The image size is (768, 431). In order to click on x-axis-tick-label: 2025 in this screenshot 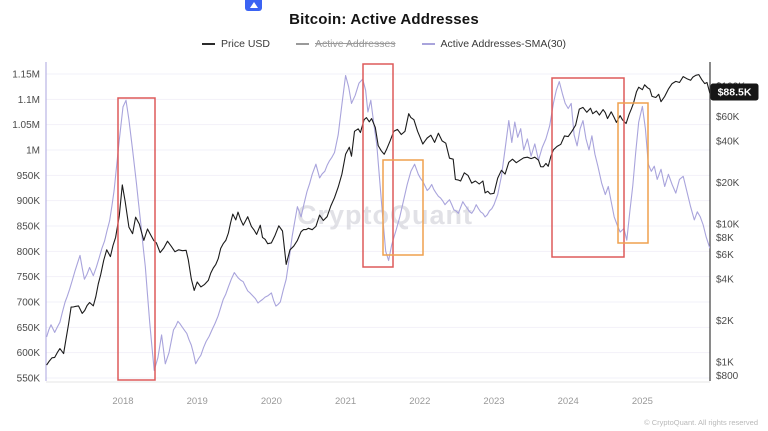, I will do `click(642, 401)`.